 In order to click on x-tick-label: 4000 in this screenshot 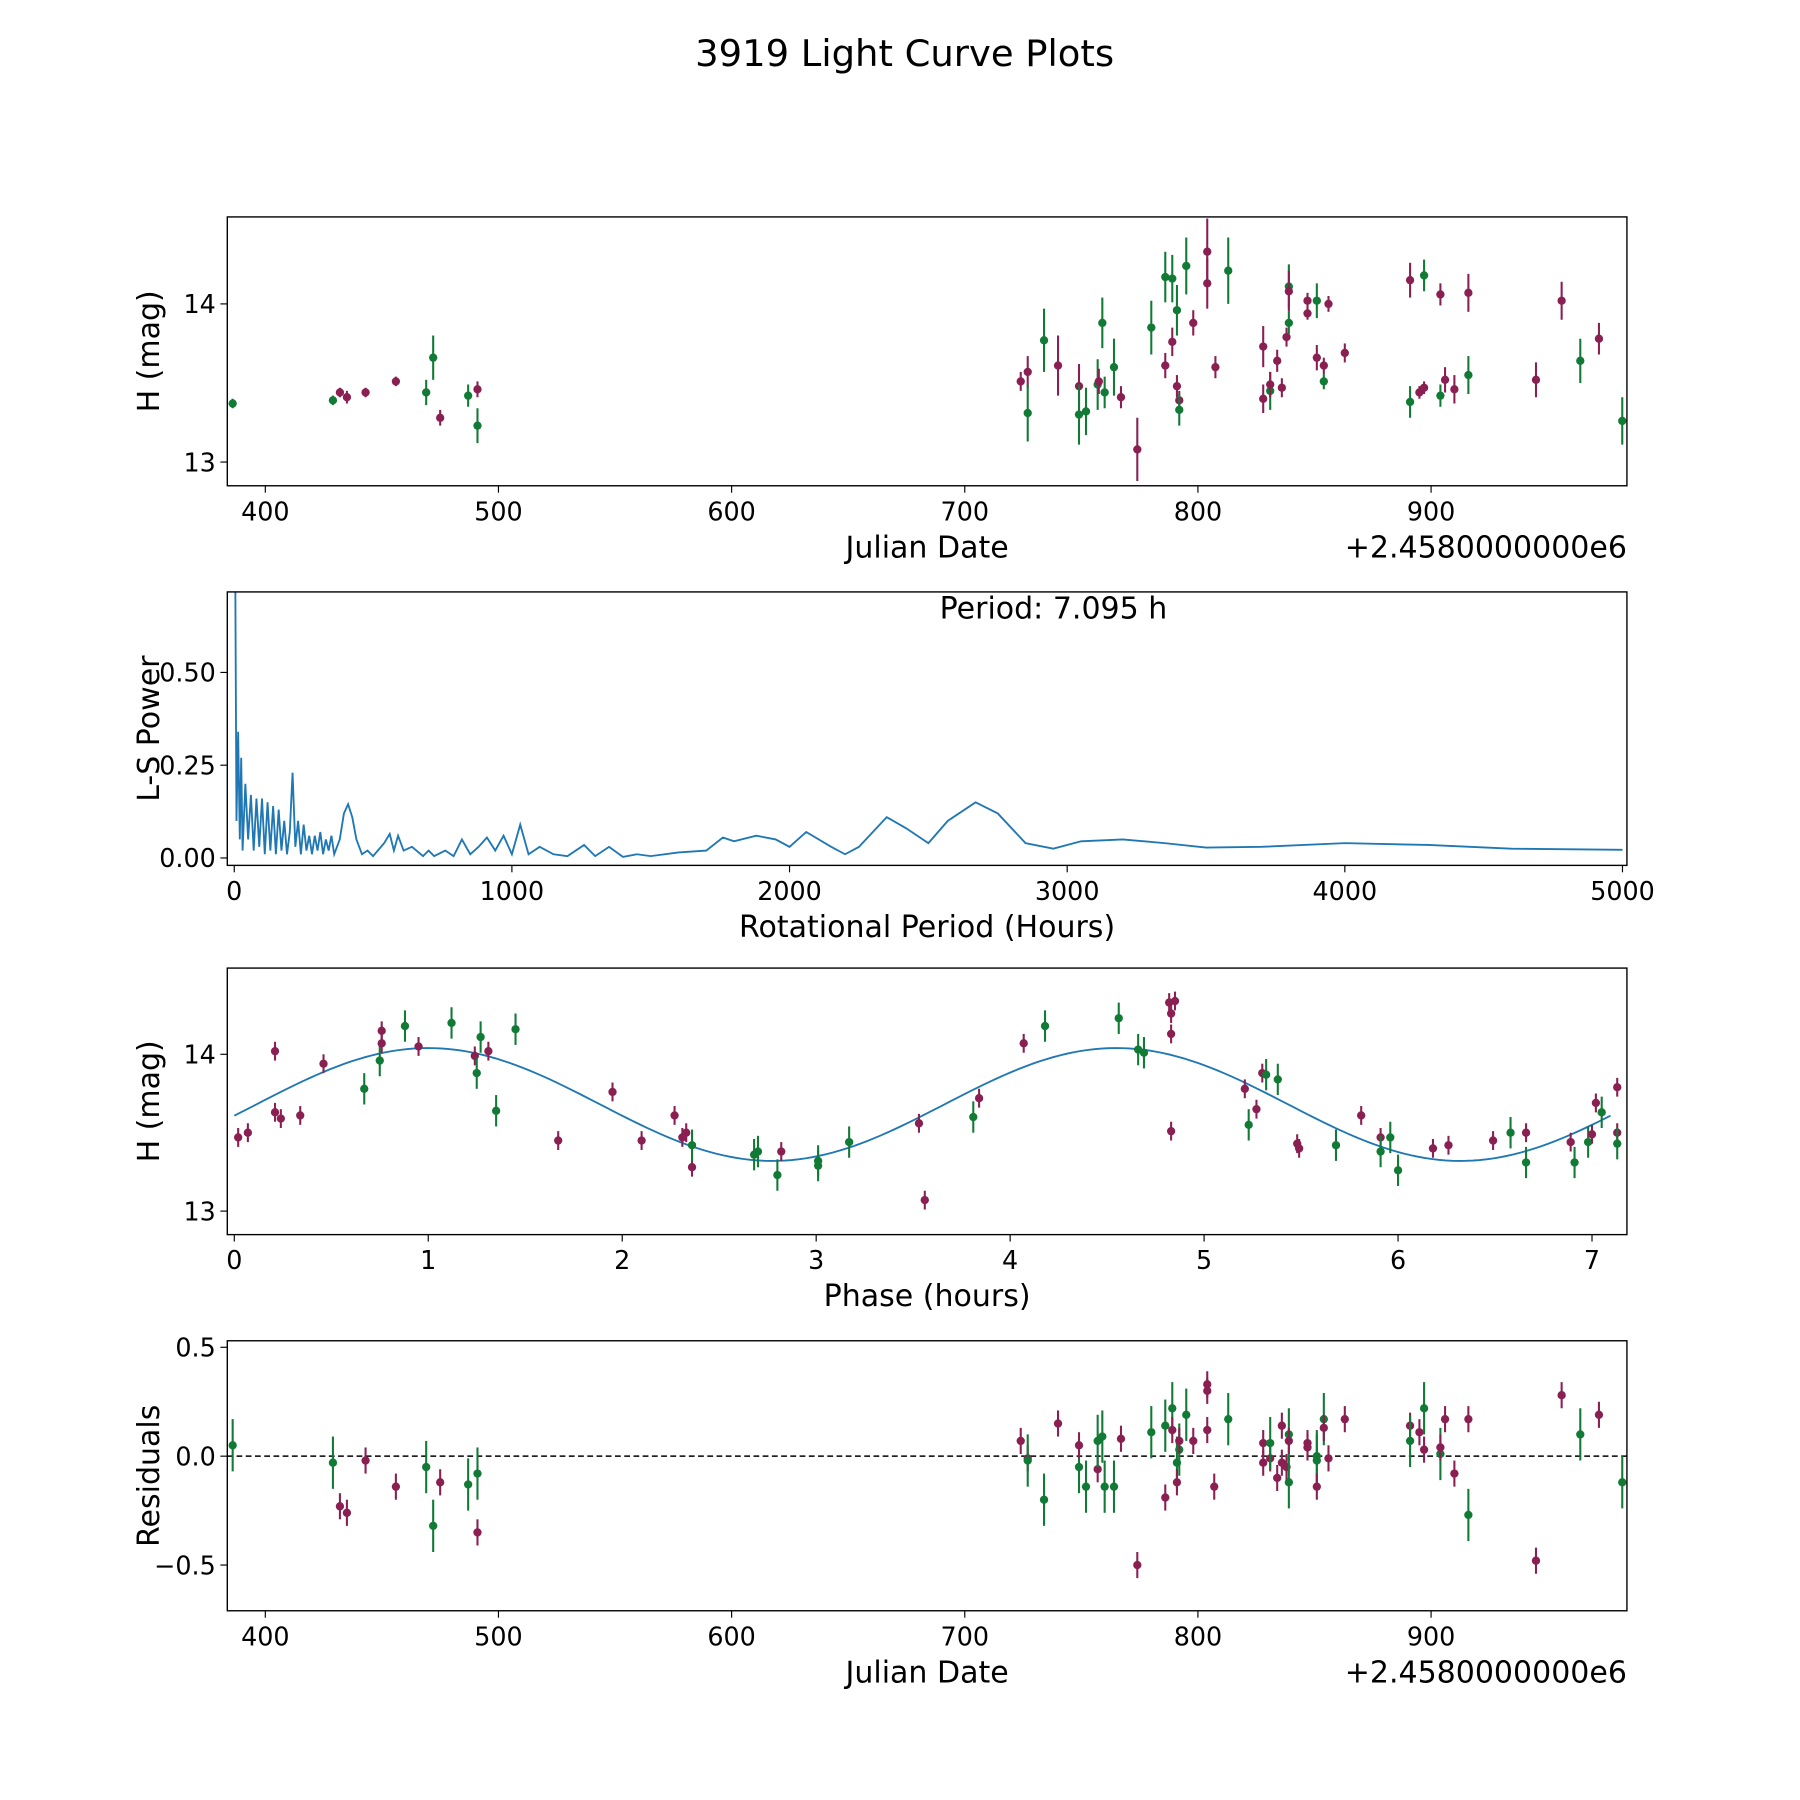, I will do `click(1345, 891)`.